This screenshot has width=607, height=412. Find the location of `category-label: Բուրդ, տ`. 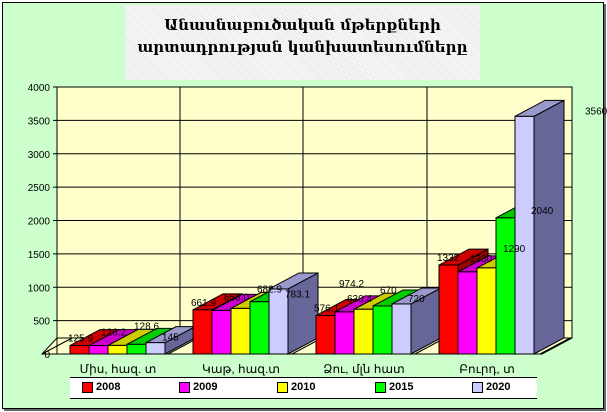

category-label: Բուրդ, տ is located at coordinates (487, 369).